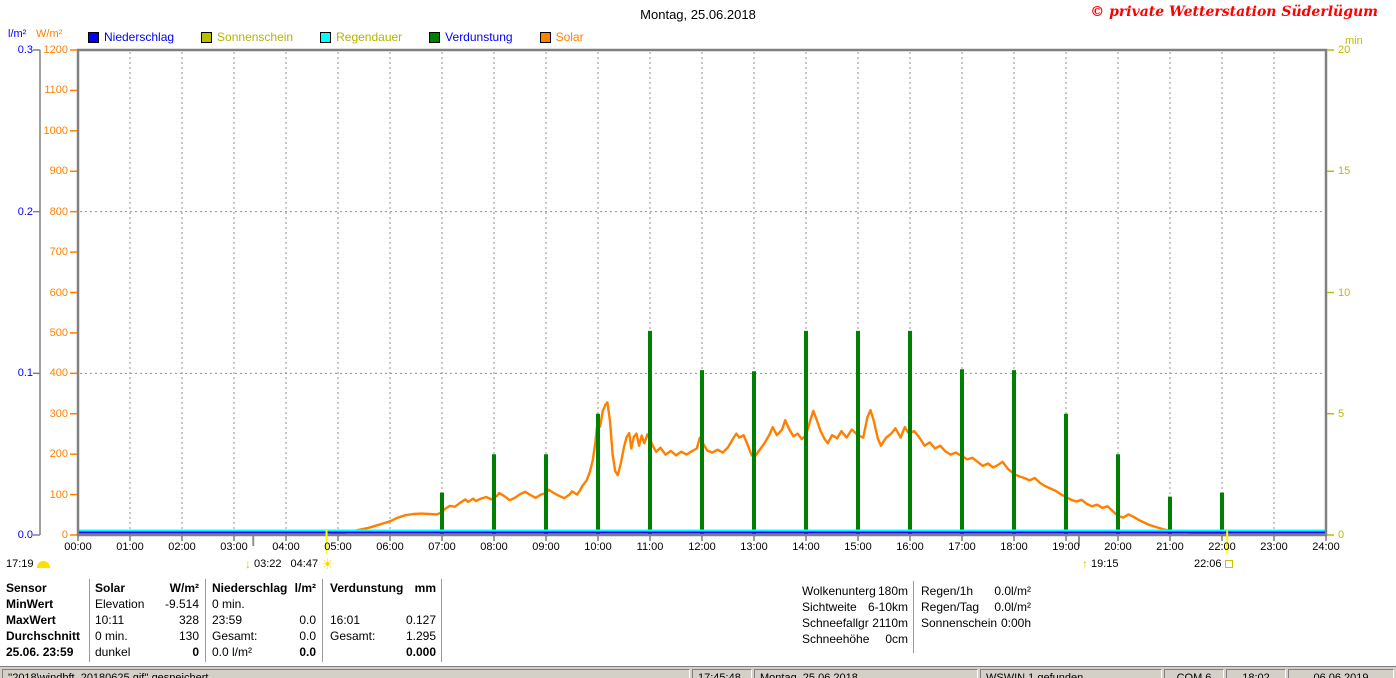 The width and height of the screenshot is (1396, 678). I want to click on copyright-text: © private Wetterstation Süderlügum, so click(1234, 12).